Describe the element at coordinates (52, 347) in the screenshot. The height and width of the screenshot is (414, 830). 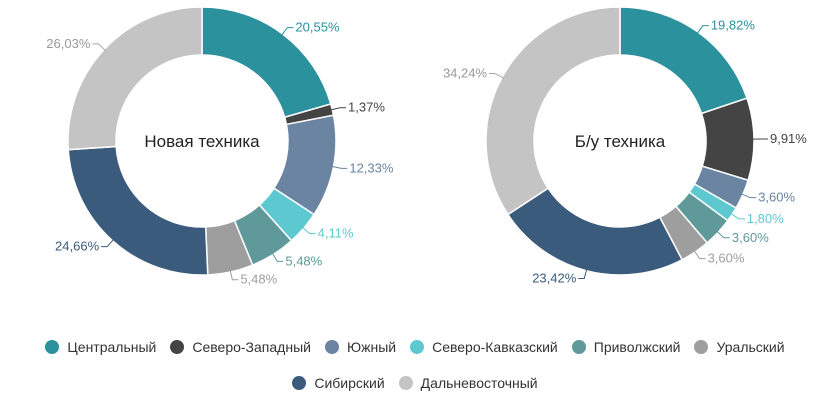
I see `legend-dot-central` at that location.